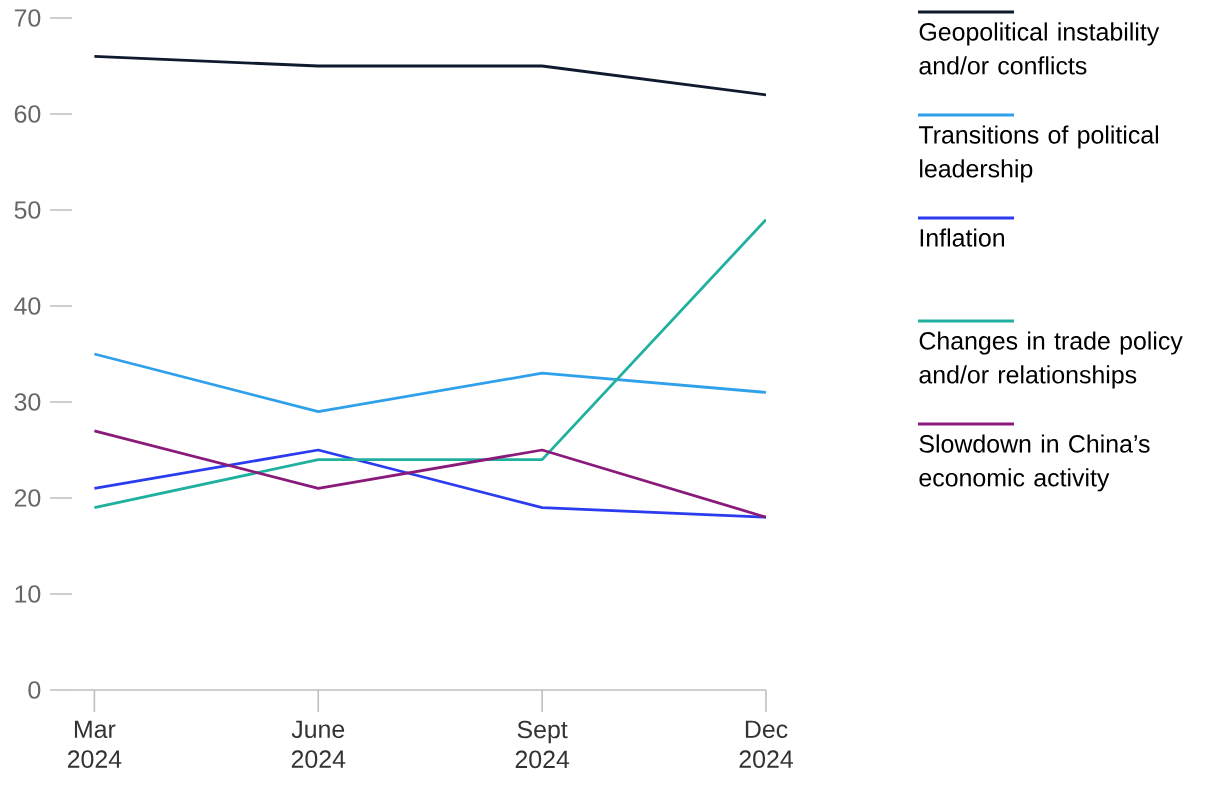 Image resolution: width=1228 pixels, height=786 pixels. I want to click on x-tick-label: Dec 2024, so click(766, 744).